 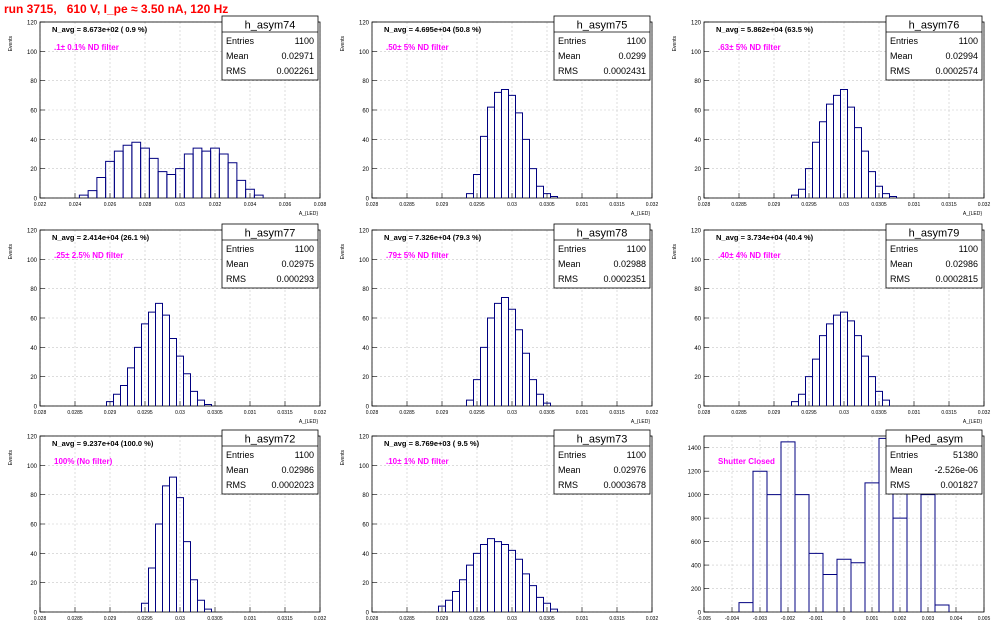 I want to click on stats-rms-value: 0.001827, so click(x=959, y=485).